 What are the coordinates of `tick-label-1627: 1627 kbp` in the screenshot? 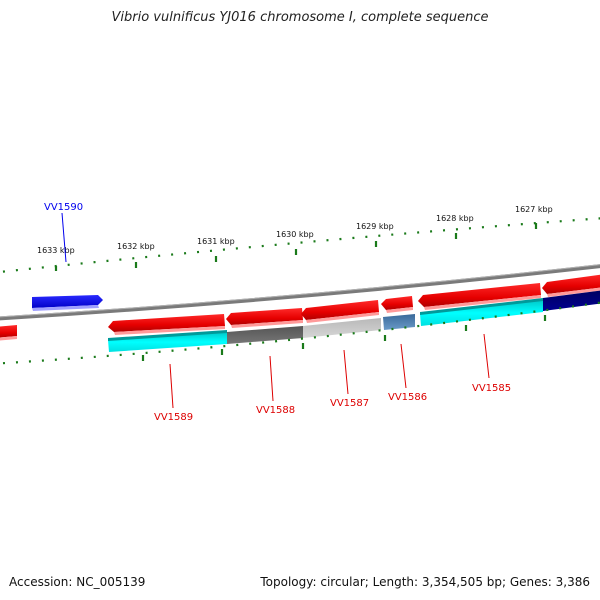 It's located at (534, 209).